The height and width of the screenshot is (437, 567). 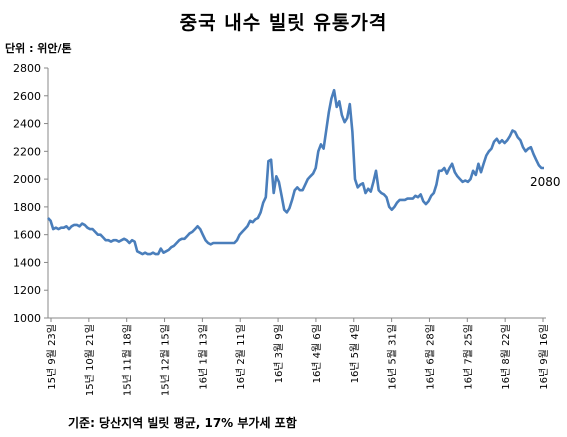 I want to click on end-value-label: 2080, so click(x=545, y=182).